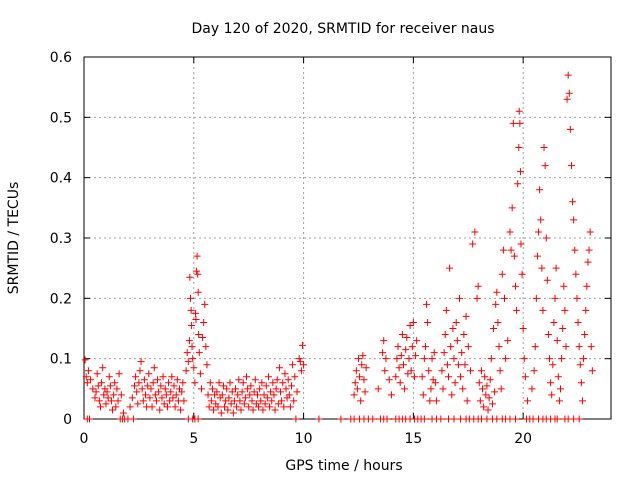 This screenshot has height=480, width=640. I want to click on x-tick-label: 20, so click(523, 439).